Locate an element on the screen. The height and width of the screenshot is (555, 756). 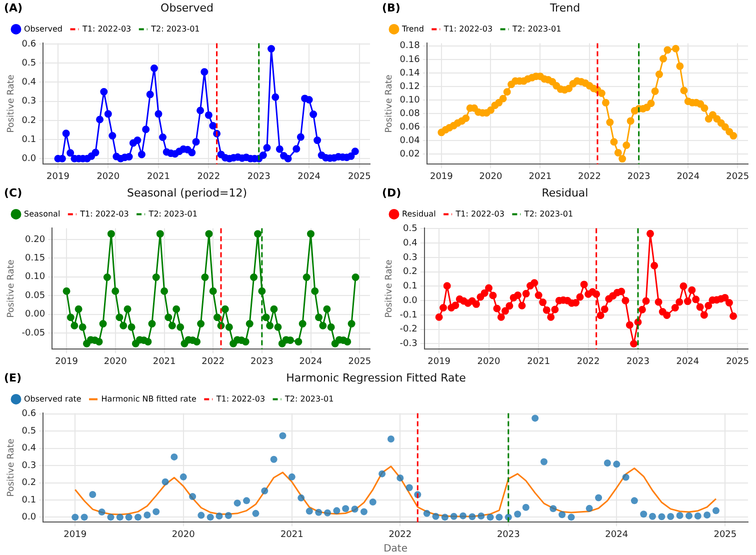
legend-label: Observed rate is located at coordinates (53, 399).